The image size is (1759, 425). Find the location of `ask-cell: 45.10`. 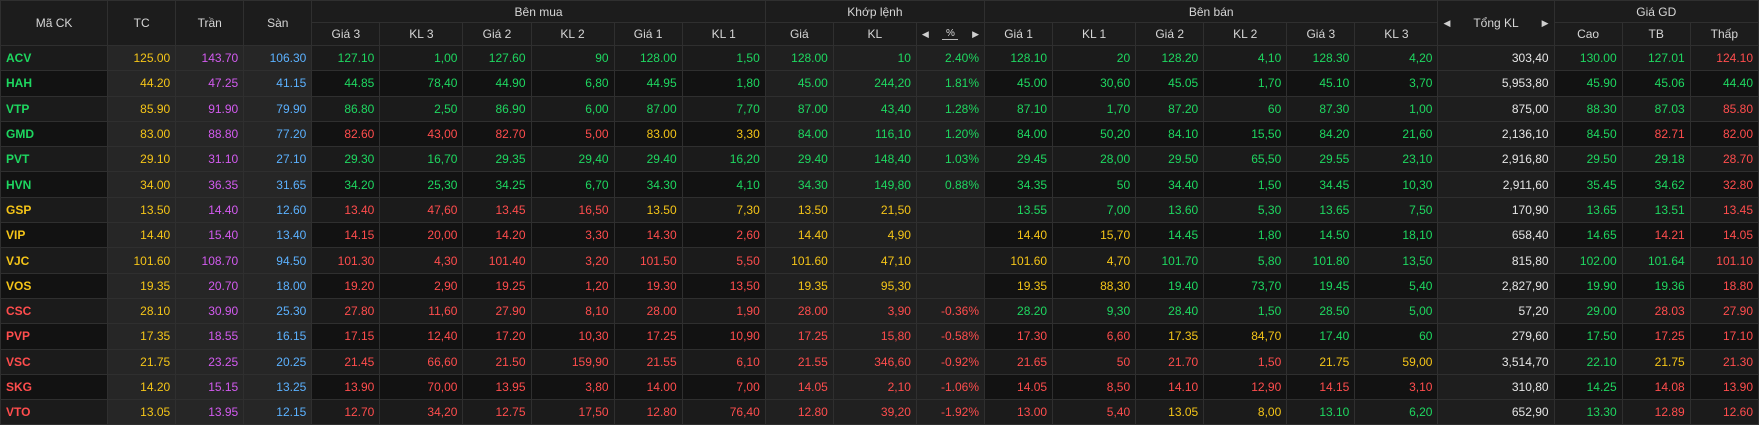

ask-cell: 45.10 is located at coordinates (1321, 83).